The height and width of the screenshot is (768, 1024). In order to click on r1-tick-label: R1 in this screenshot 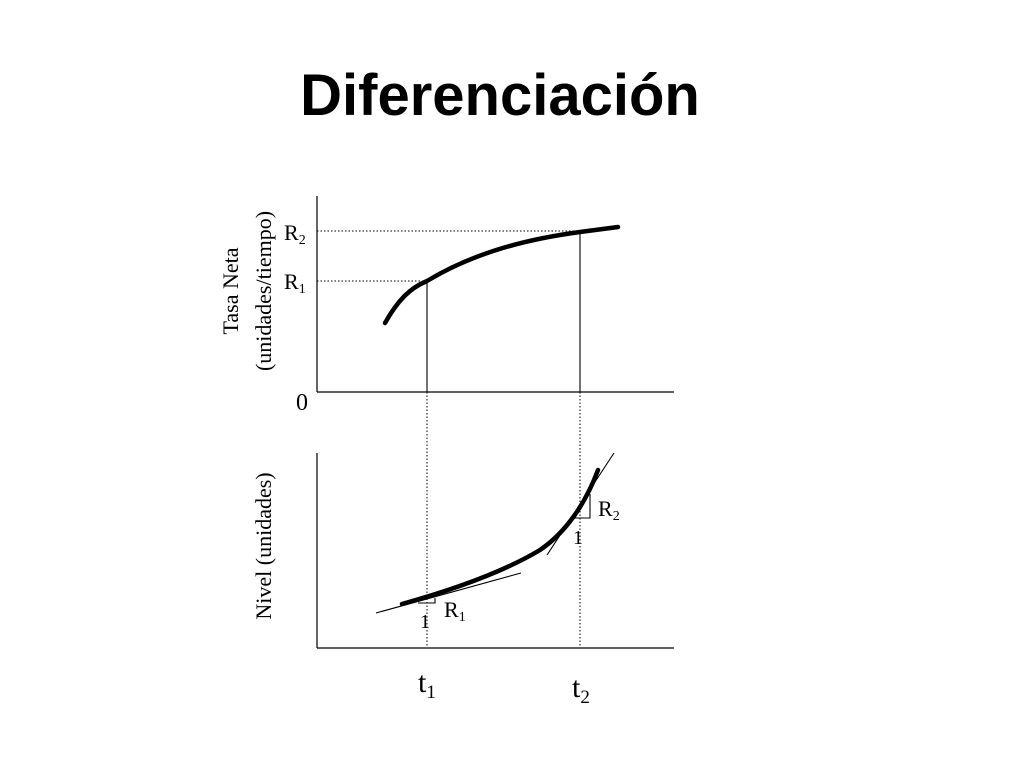, I will do `click(295, 283)`.